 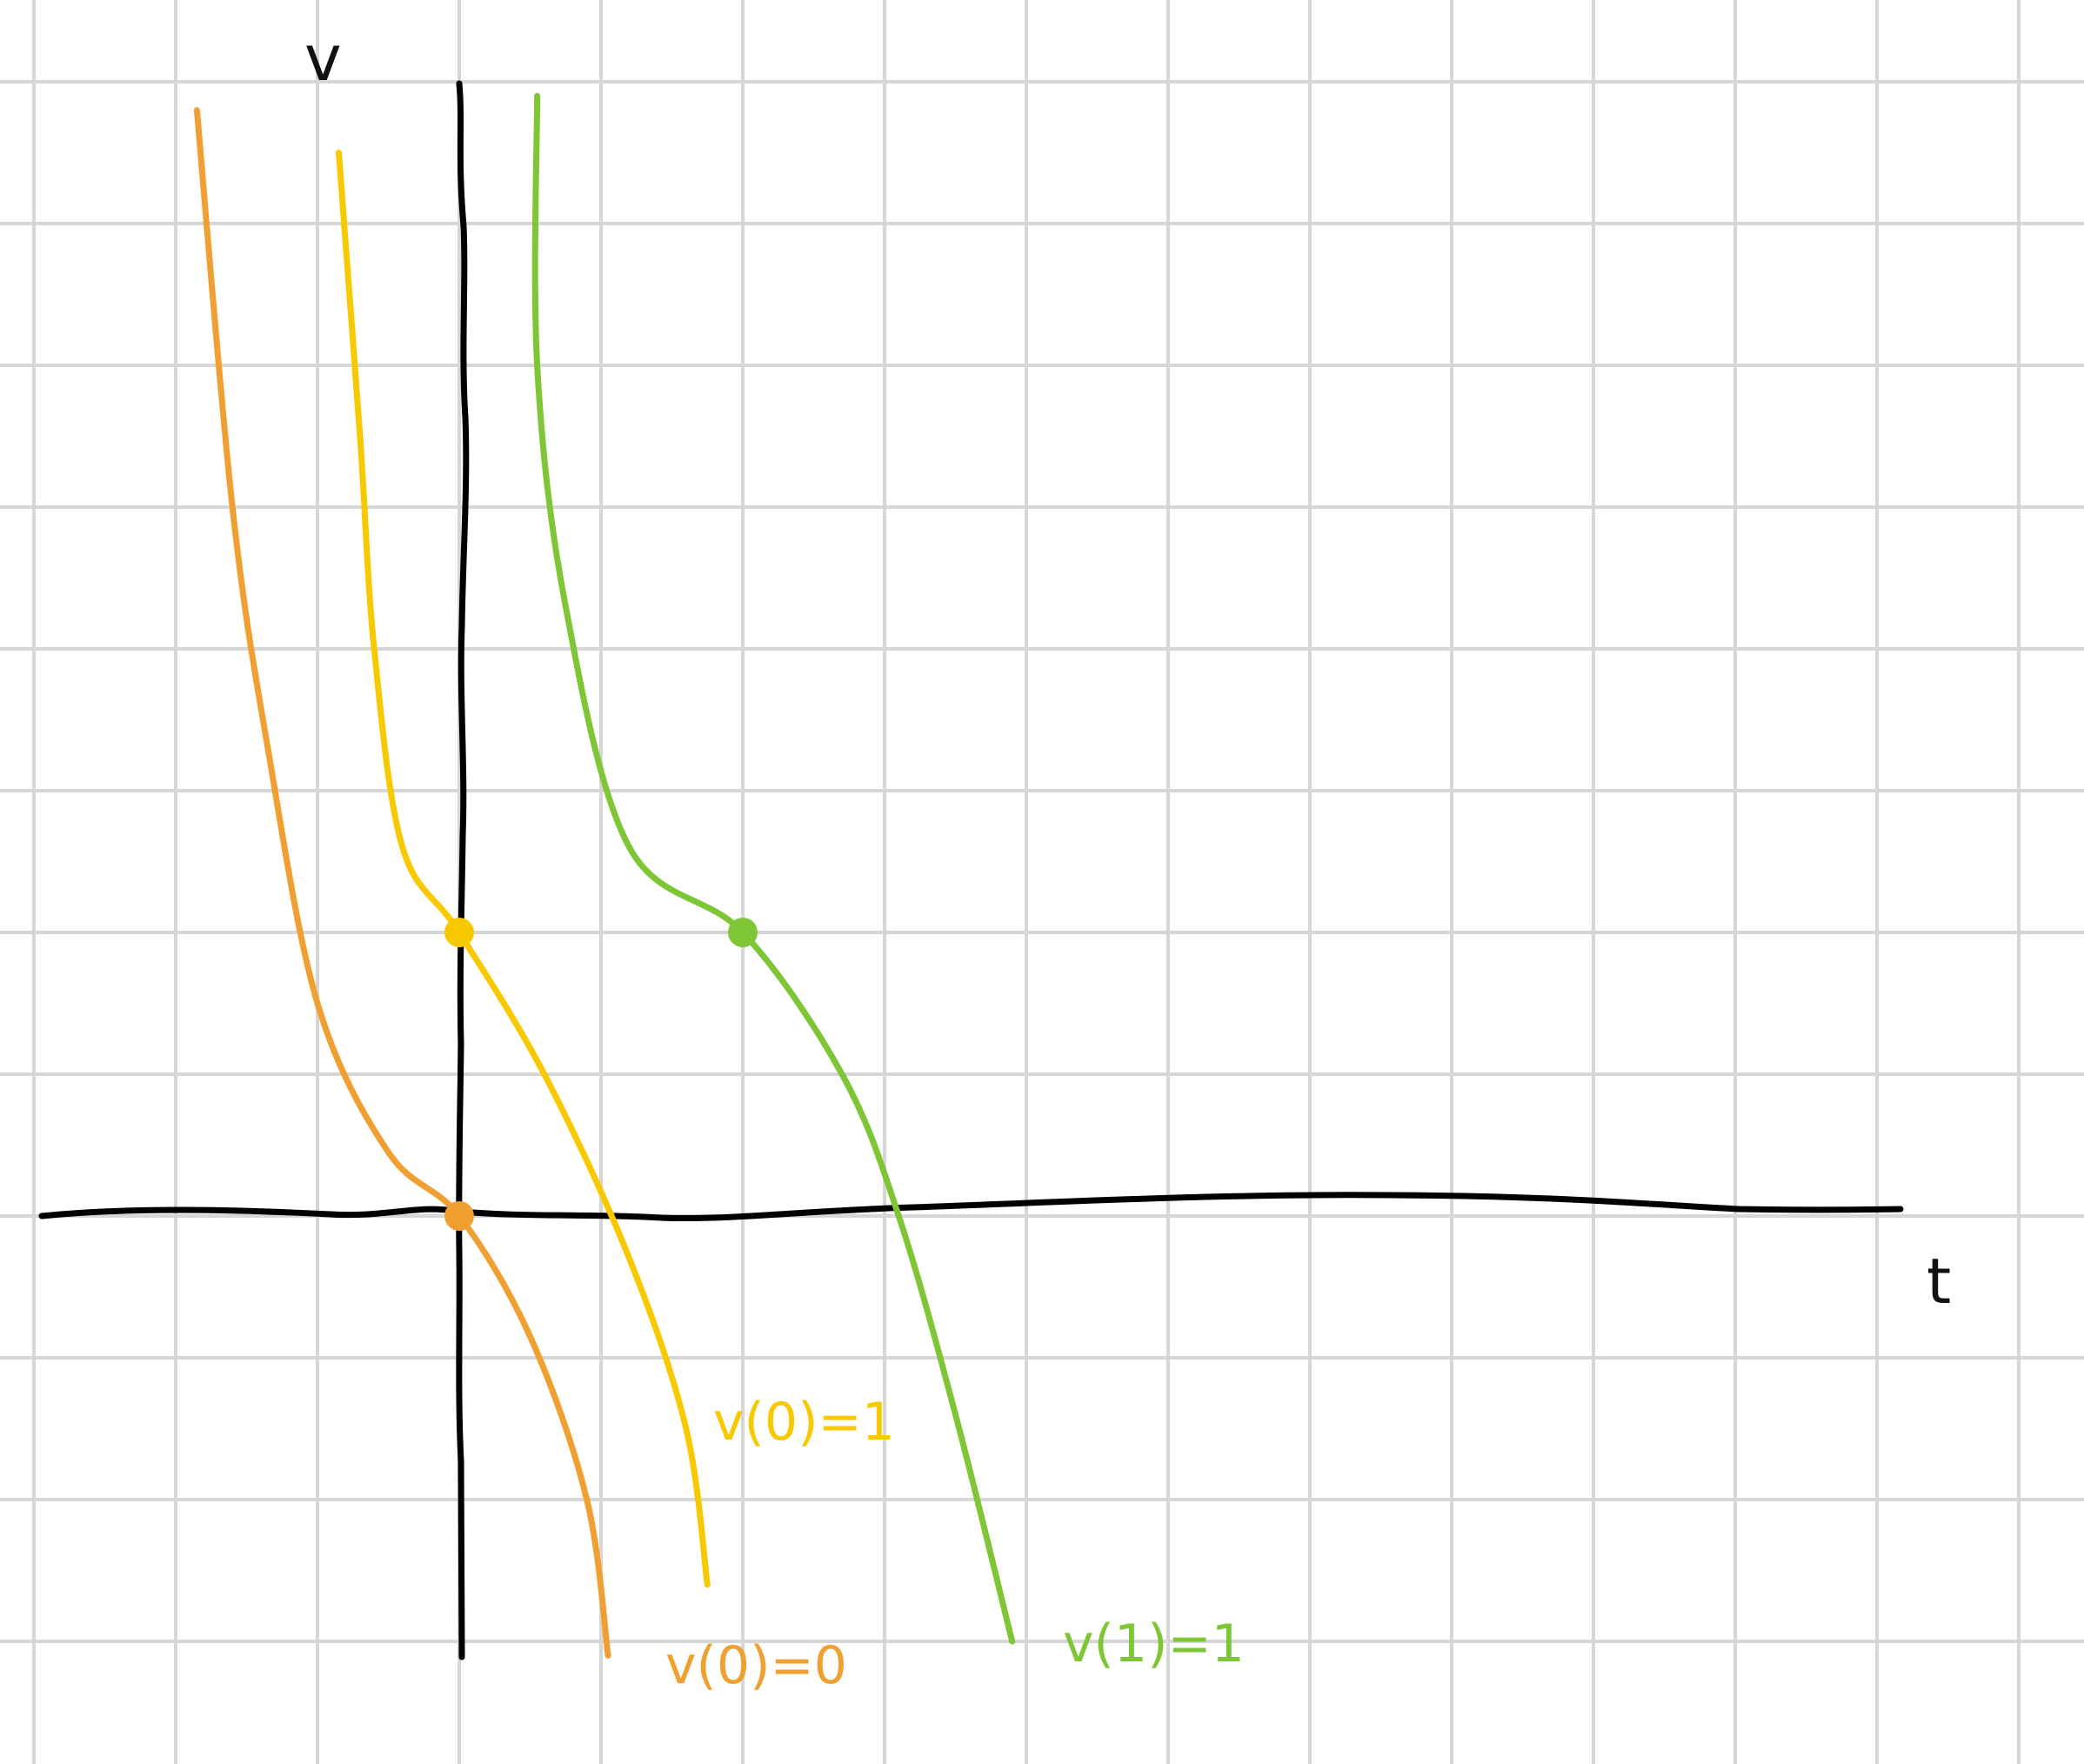 What do you see at coordinates (804, 1422) in the screenshot?
I see `series-label-1: v(0)=1` at bounding box center [804, 1422].